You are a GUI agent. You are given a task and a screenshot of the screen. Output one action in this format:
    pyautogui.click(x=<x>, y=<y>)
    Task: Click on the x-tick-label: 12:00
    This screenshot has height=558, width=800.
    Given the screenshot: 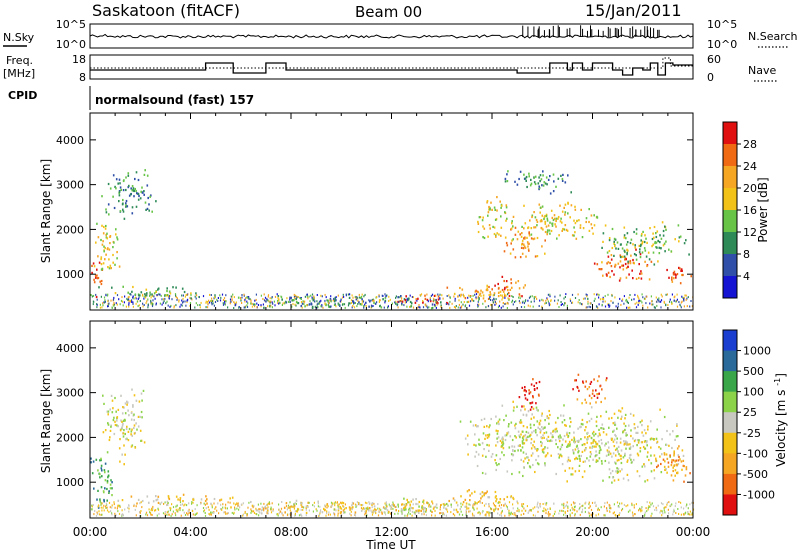 What is the action you would take?
    pyautogui.click(x=391, y=532)
    